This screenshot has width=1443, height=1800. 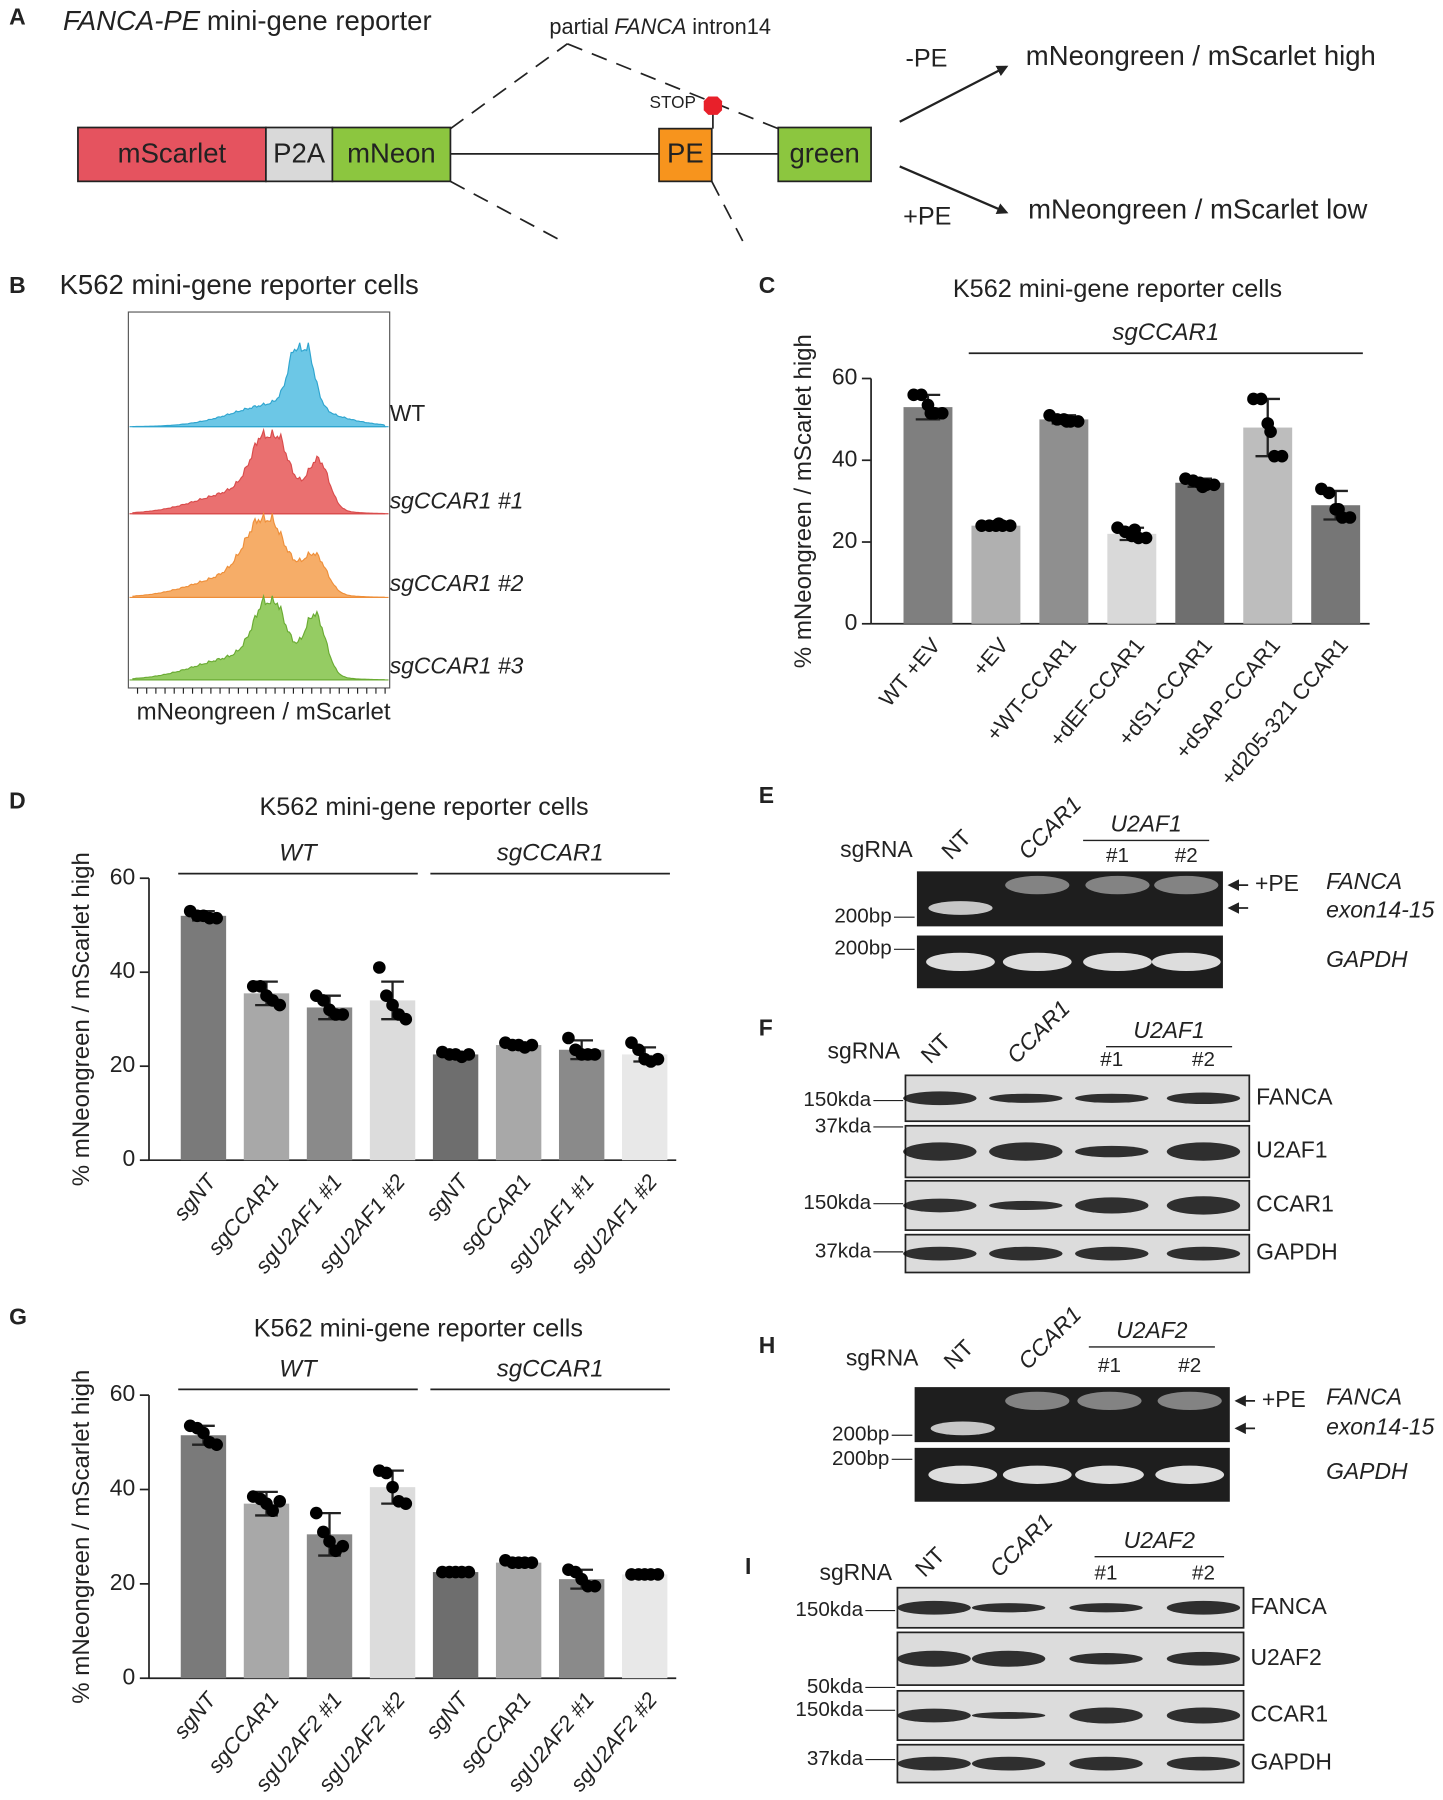 What do you see at coordinates (319, 20) in the screenshot?
I see `title-text: mini-gene reporter` at bounding box center [319, 20].